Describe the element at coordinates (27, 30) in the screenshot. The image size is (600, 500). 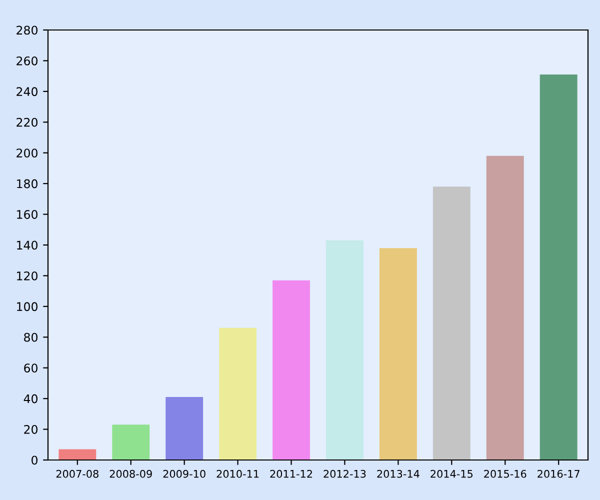
I see `y-tick-label: 280` at that location.